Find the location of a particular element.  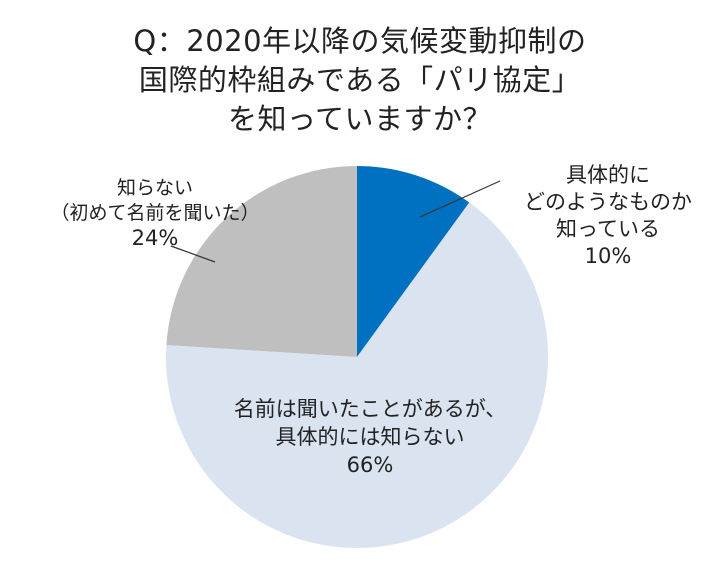

label-heard-pct: 66% is located at coordinates (370, 465).